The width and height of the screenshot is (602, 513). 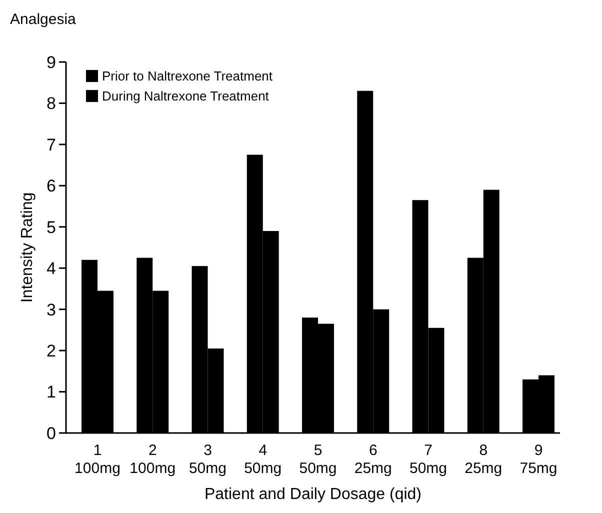 What do you see at coordinates (51, 433) in the screenshot?
I see `y-tick-label: 0` at bounding box center [51, 433].